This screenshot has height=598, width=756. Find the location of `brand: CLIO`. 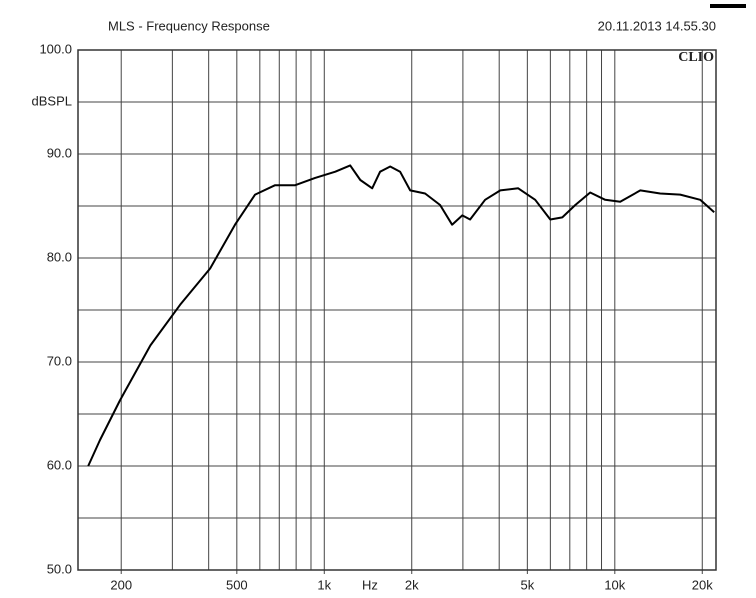

brand: CLIO is located at coordinates (696, 57).